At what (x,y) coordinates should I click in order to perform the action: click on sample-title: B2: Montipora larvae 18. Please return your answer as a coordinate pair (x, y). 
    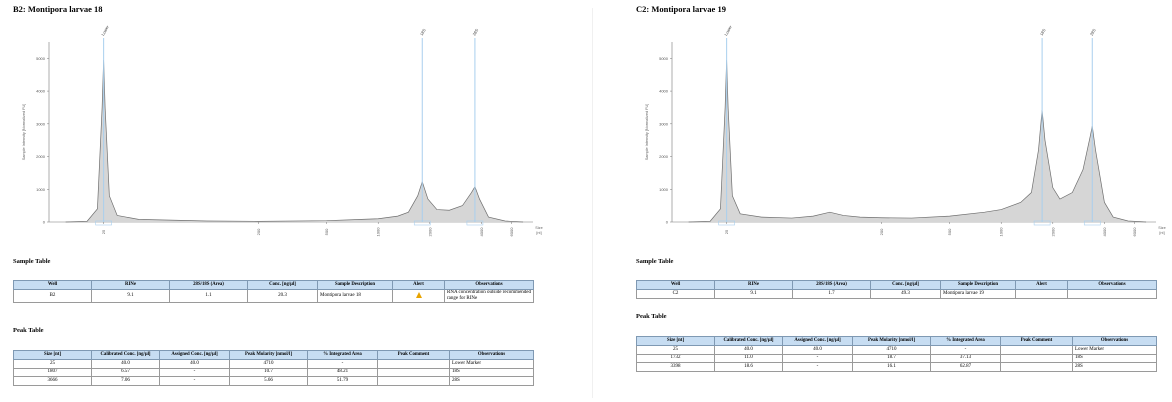
    Looking at the image, I should click on (58, 9).